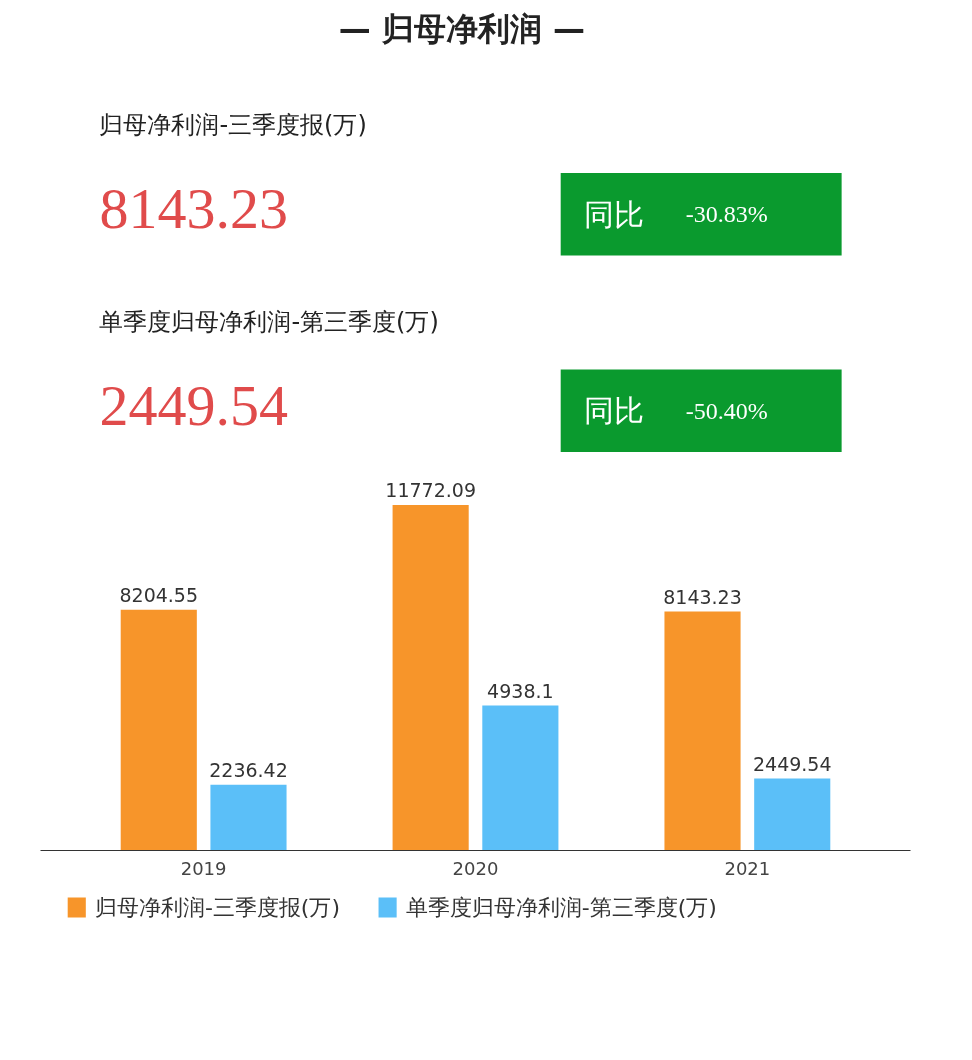 The width and height of the screenshot is (972, 1060). What do you see at coordinates (792, 763) in the screenshot?
I see `data-label: 2449.54` at bounding box center [792, 763].